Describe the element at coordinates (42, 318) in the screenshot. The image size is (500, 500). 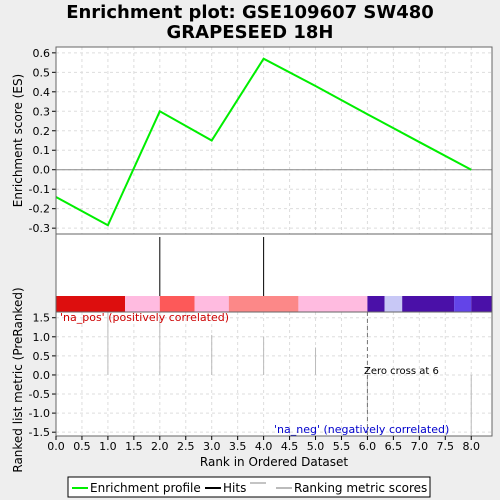
I see `metric-tick-label: 1.5` at that location.